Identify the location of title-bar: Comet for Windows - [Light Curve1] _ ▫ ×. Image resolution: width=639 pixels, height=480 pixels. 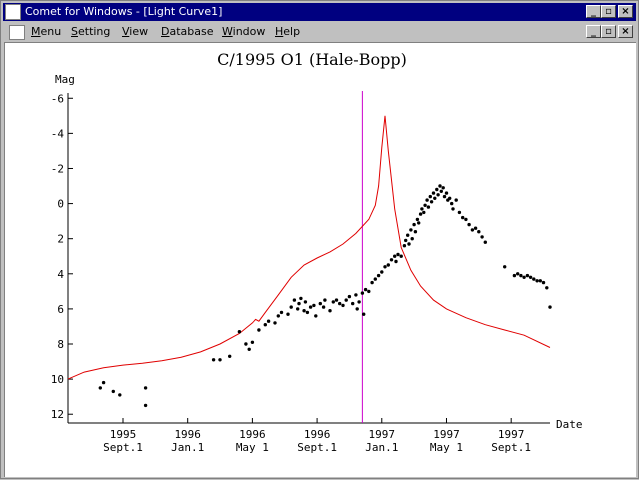
(319, 12).